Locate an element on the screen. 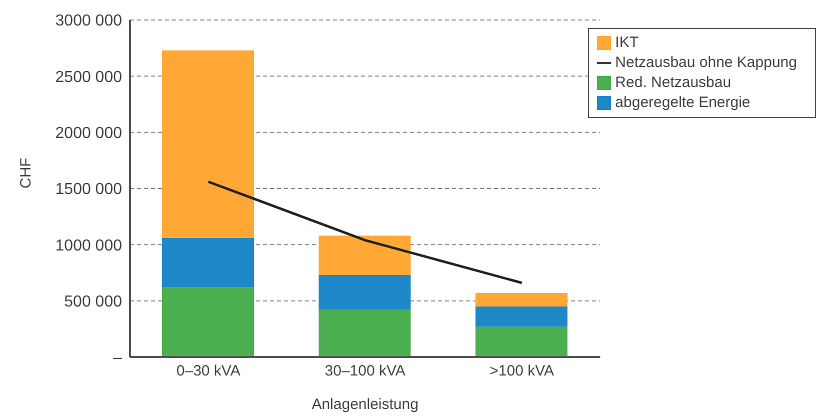  legend-label: Red. Netzausbau is located at coordinates (673, 82).